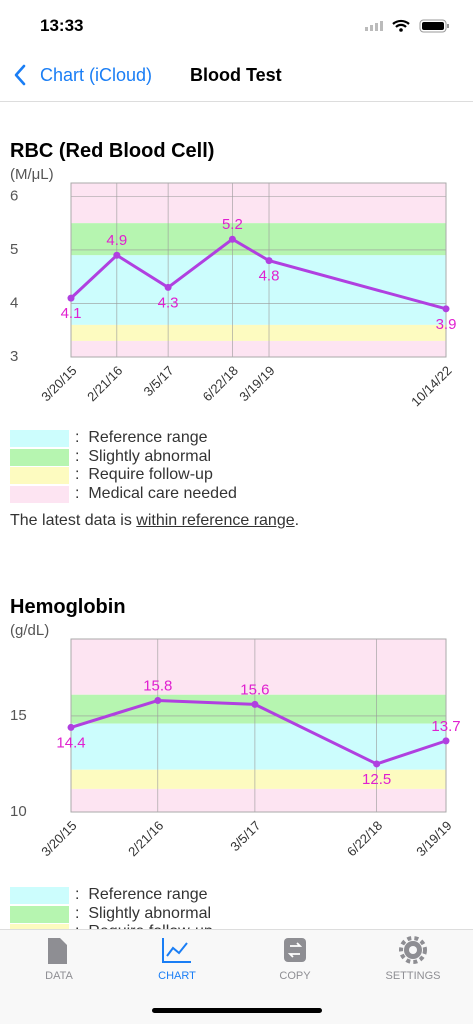 The image size is (473, 1024). What do you see at coordinates (232, 224) in the screenshot?
I see `data-label: 5.2` at bounding box center [232, 224].